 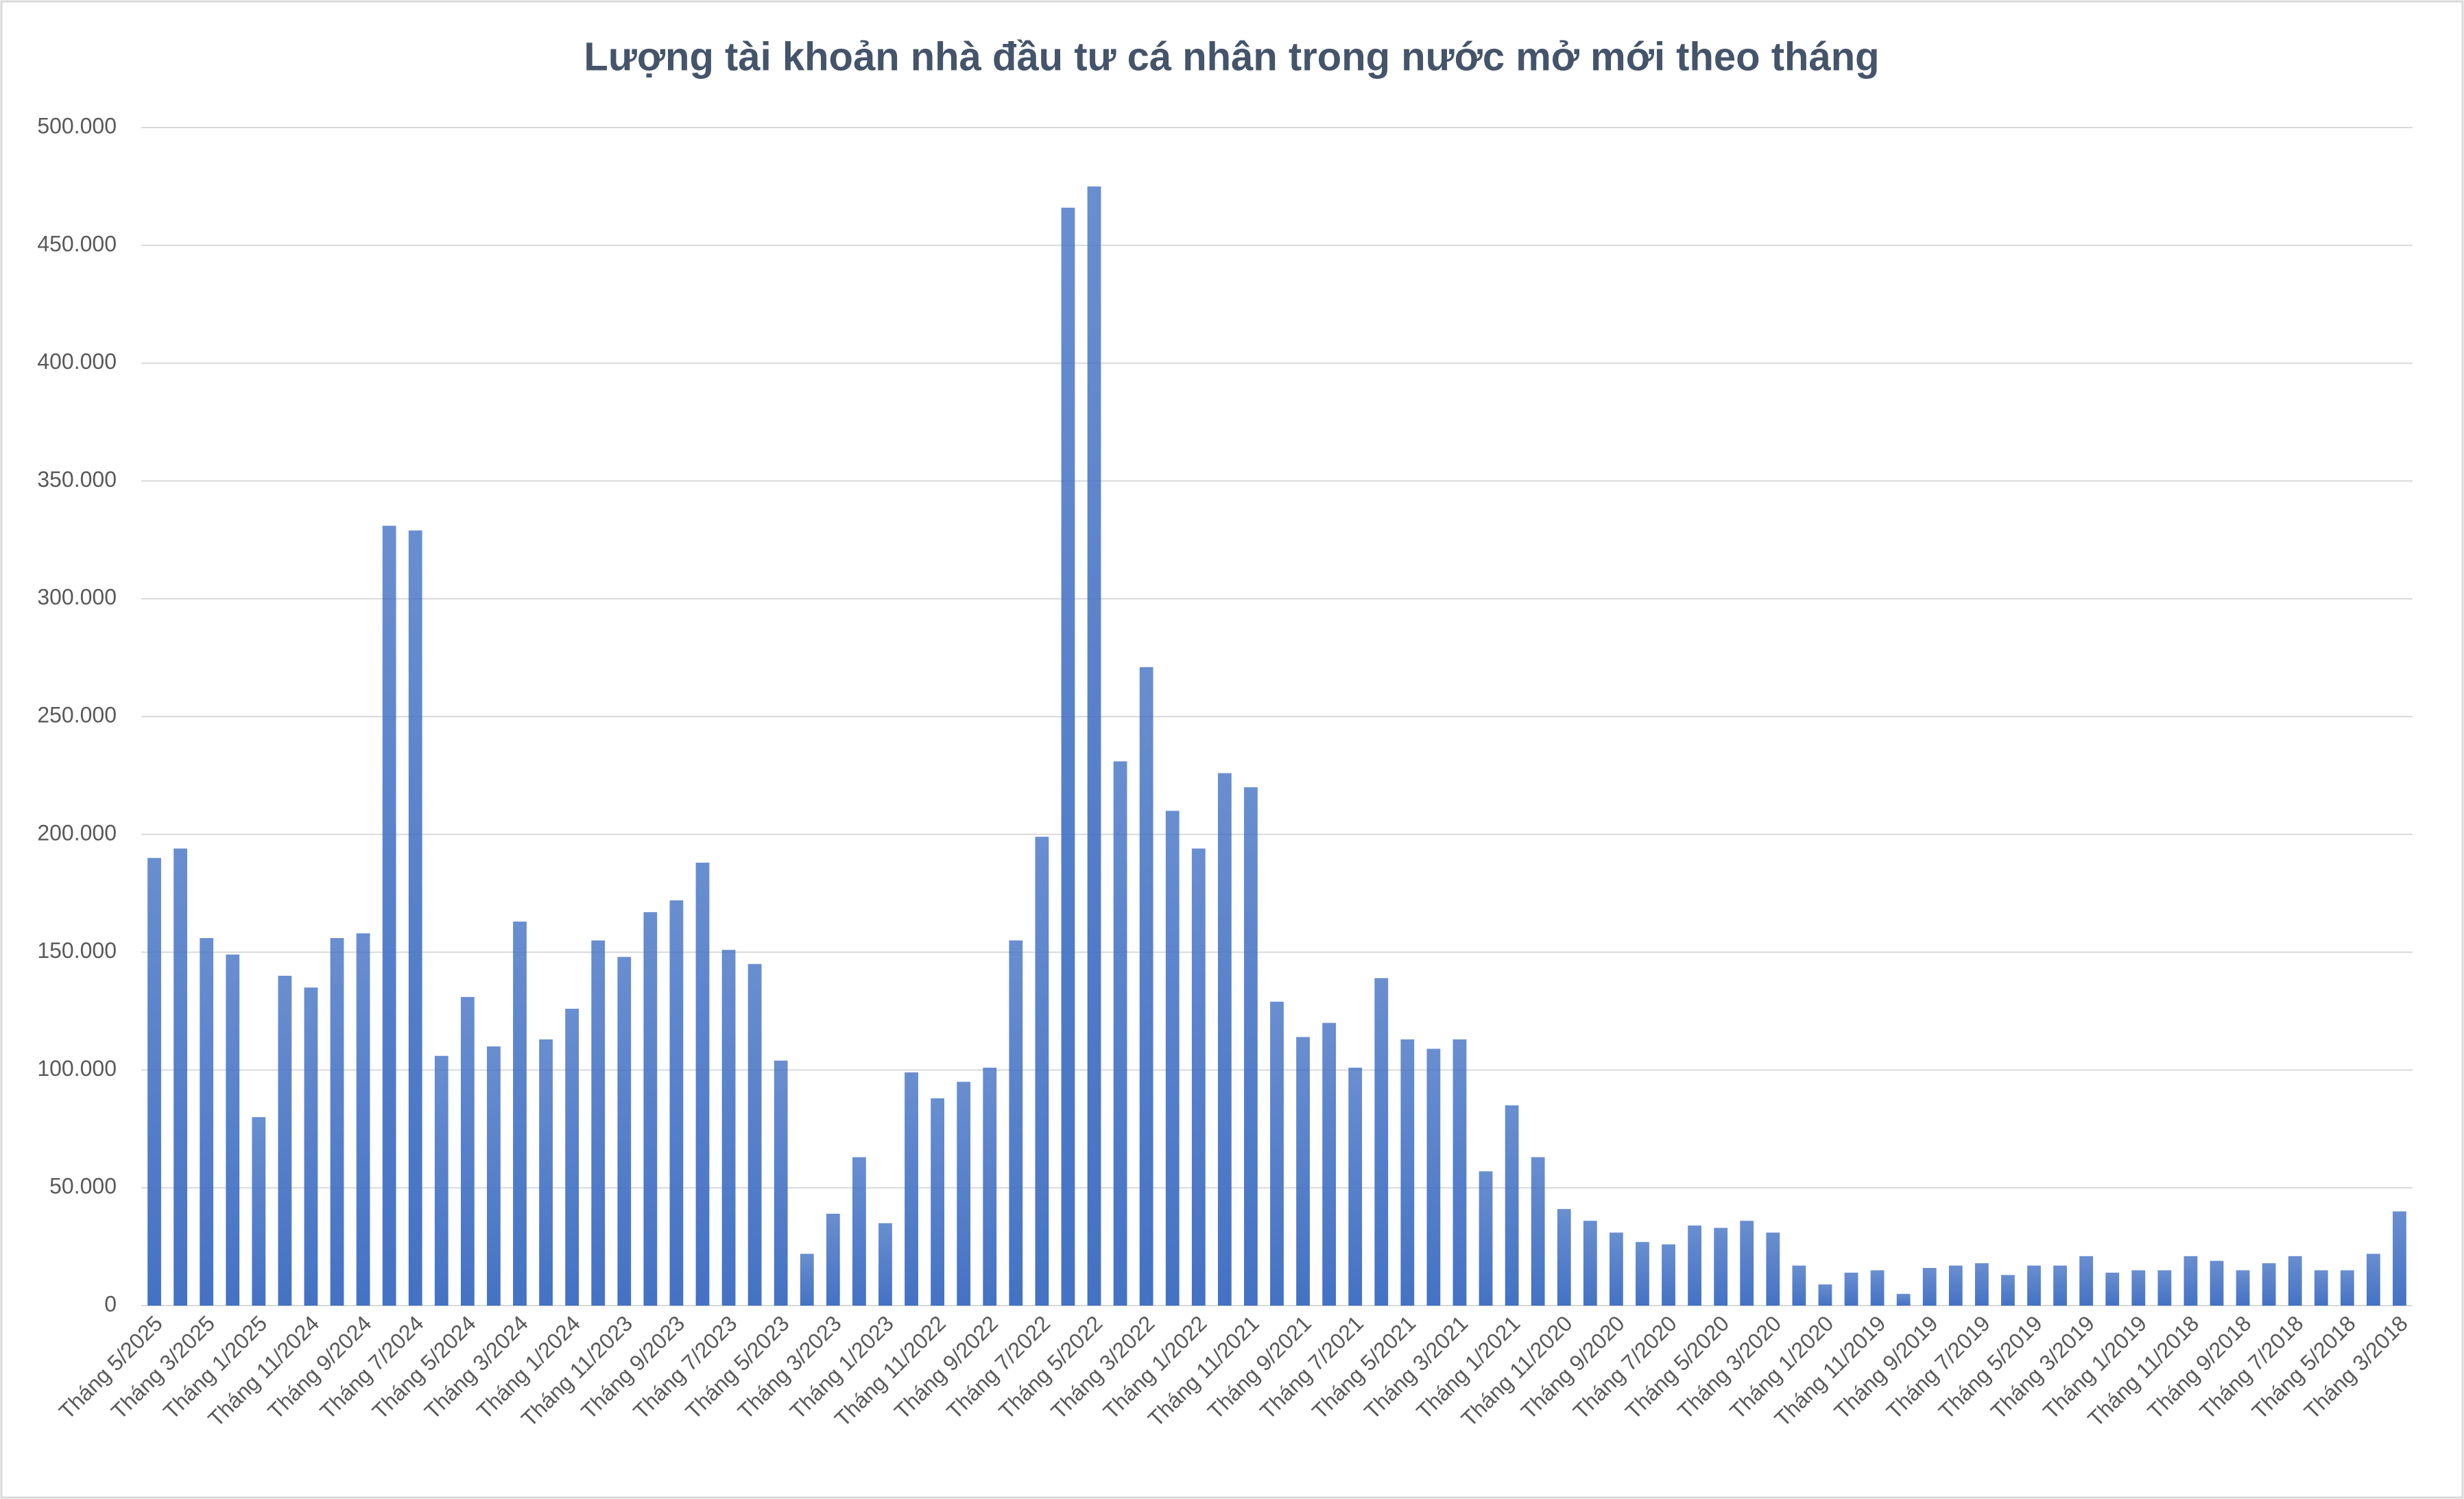 I want to click on y-tick-label: 250.000, so click(x=77, y=714).